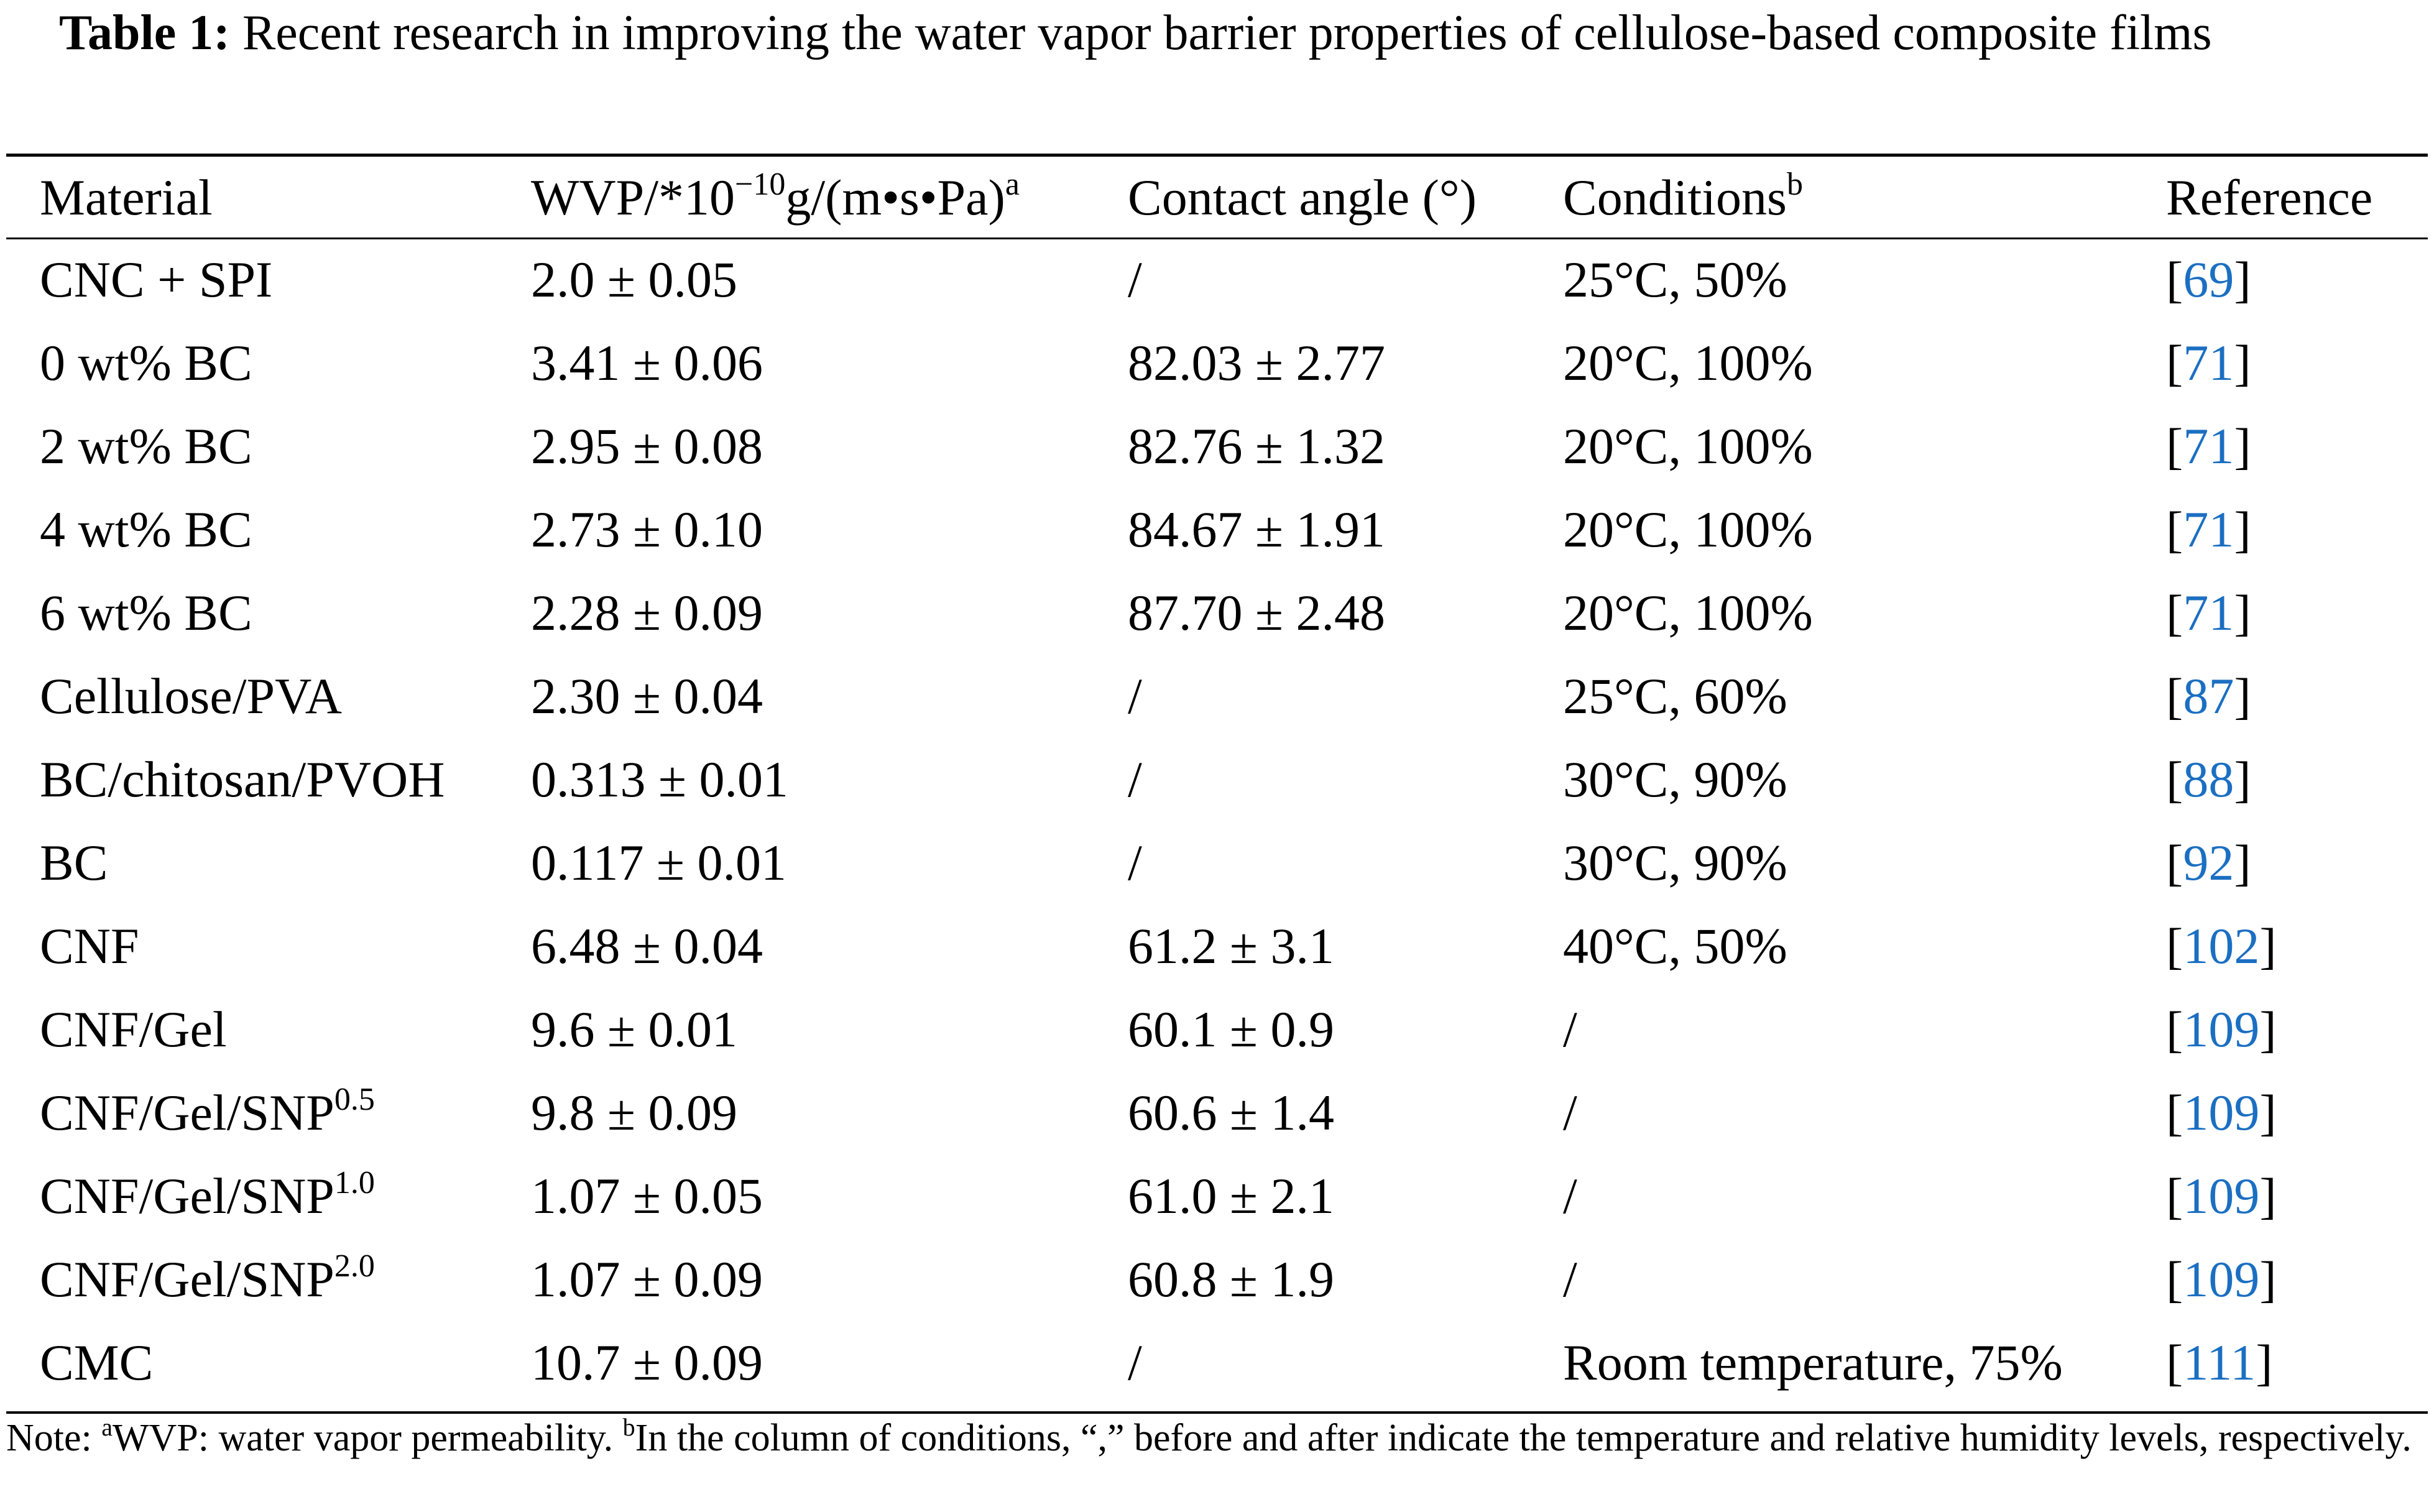  What do you see at coordinates (1683, 196) in the screenshot?
I see `header-conditions: Conditionsb` at bounding box center [1683, 196].